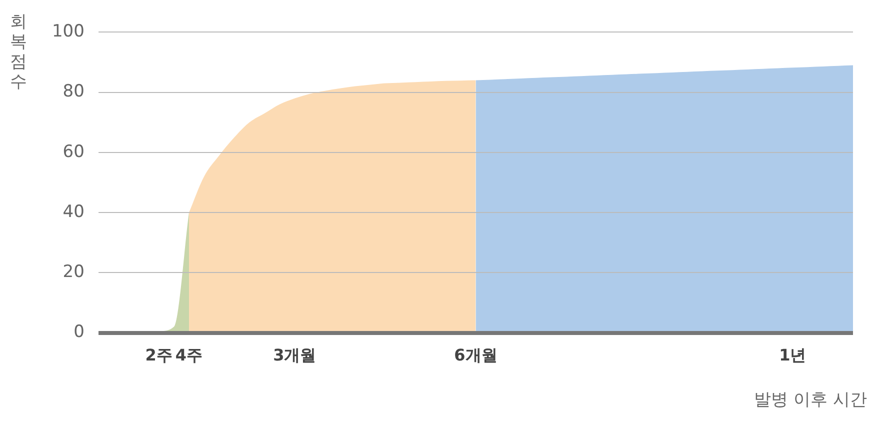 The height and width of the screenshot is (424, 875). What do you see at coordinates (792, 355) in the screenshot?
I see `x-tick-label: 1년` at bounding box center [792, 355].